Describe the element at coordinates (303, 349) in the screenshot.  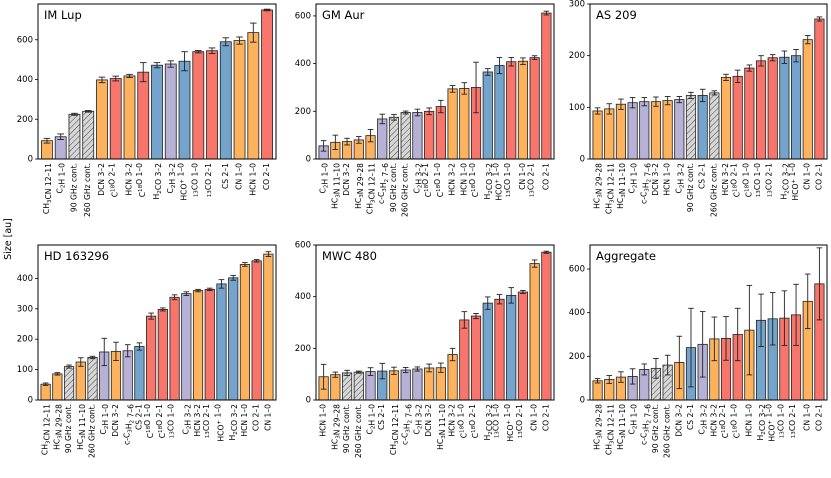
I see `y-tick-label: 200` at that location.